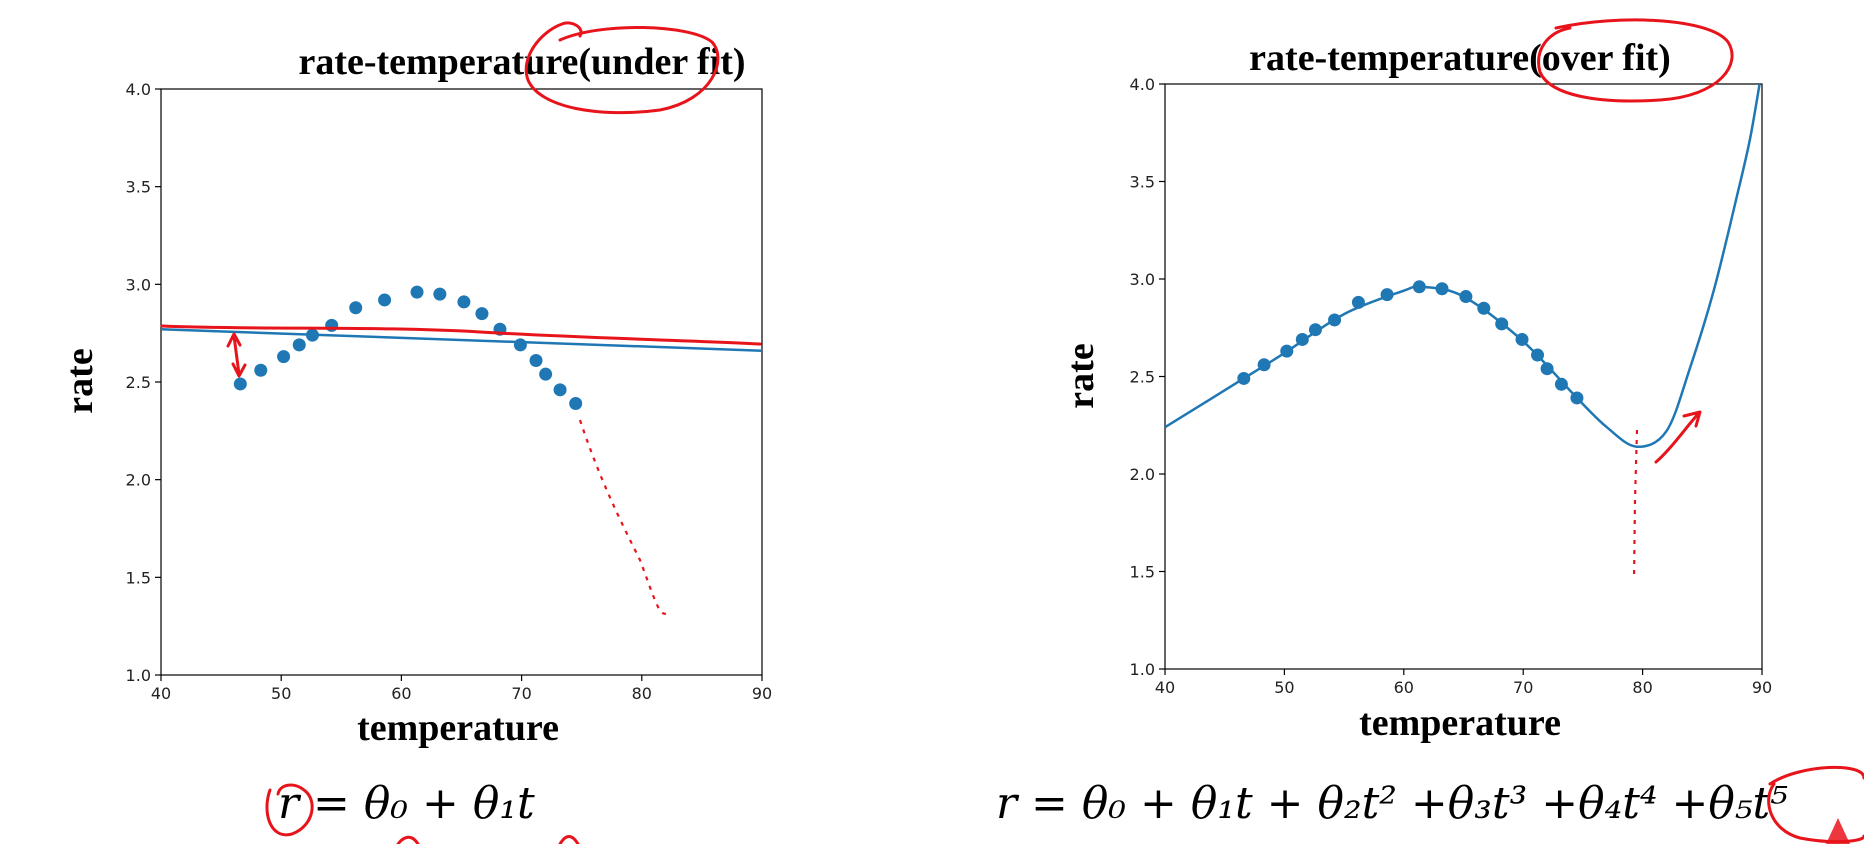 The width and height of the screenshot is (1864, 844). I want to click on corner-watermark-icon, so click(1838, 831).